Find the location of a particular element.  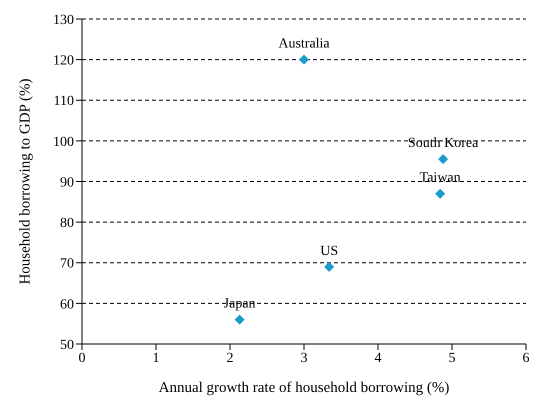

y-tick-label: 90 is located at coordinates (67, 182).